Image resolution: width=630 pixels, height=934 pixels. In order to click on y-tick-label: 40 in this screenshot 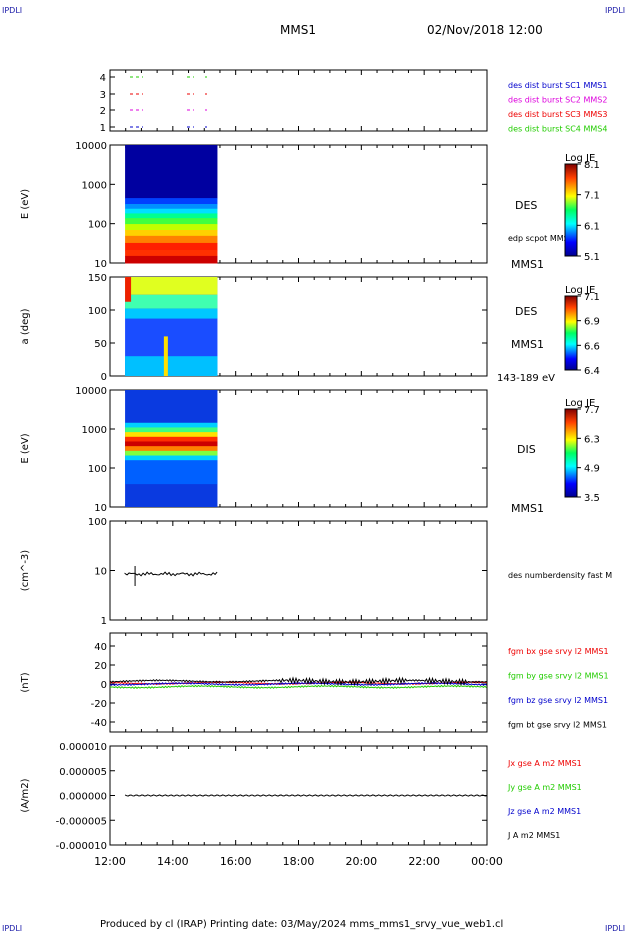, I will do `click(100, 647)`.